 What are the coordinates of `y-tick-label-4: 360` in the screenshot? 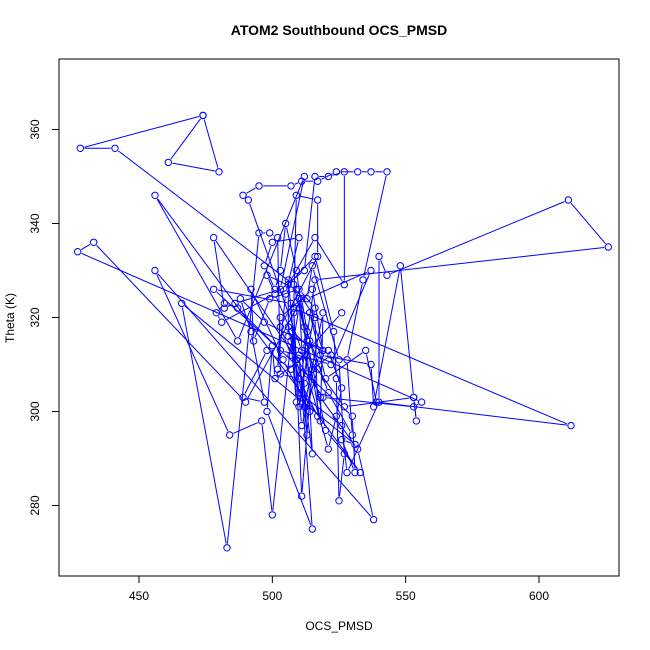 It's located at (35, 129).